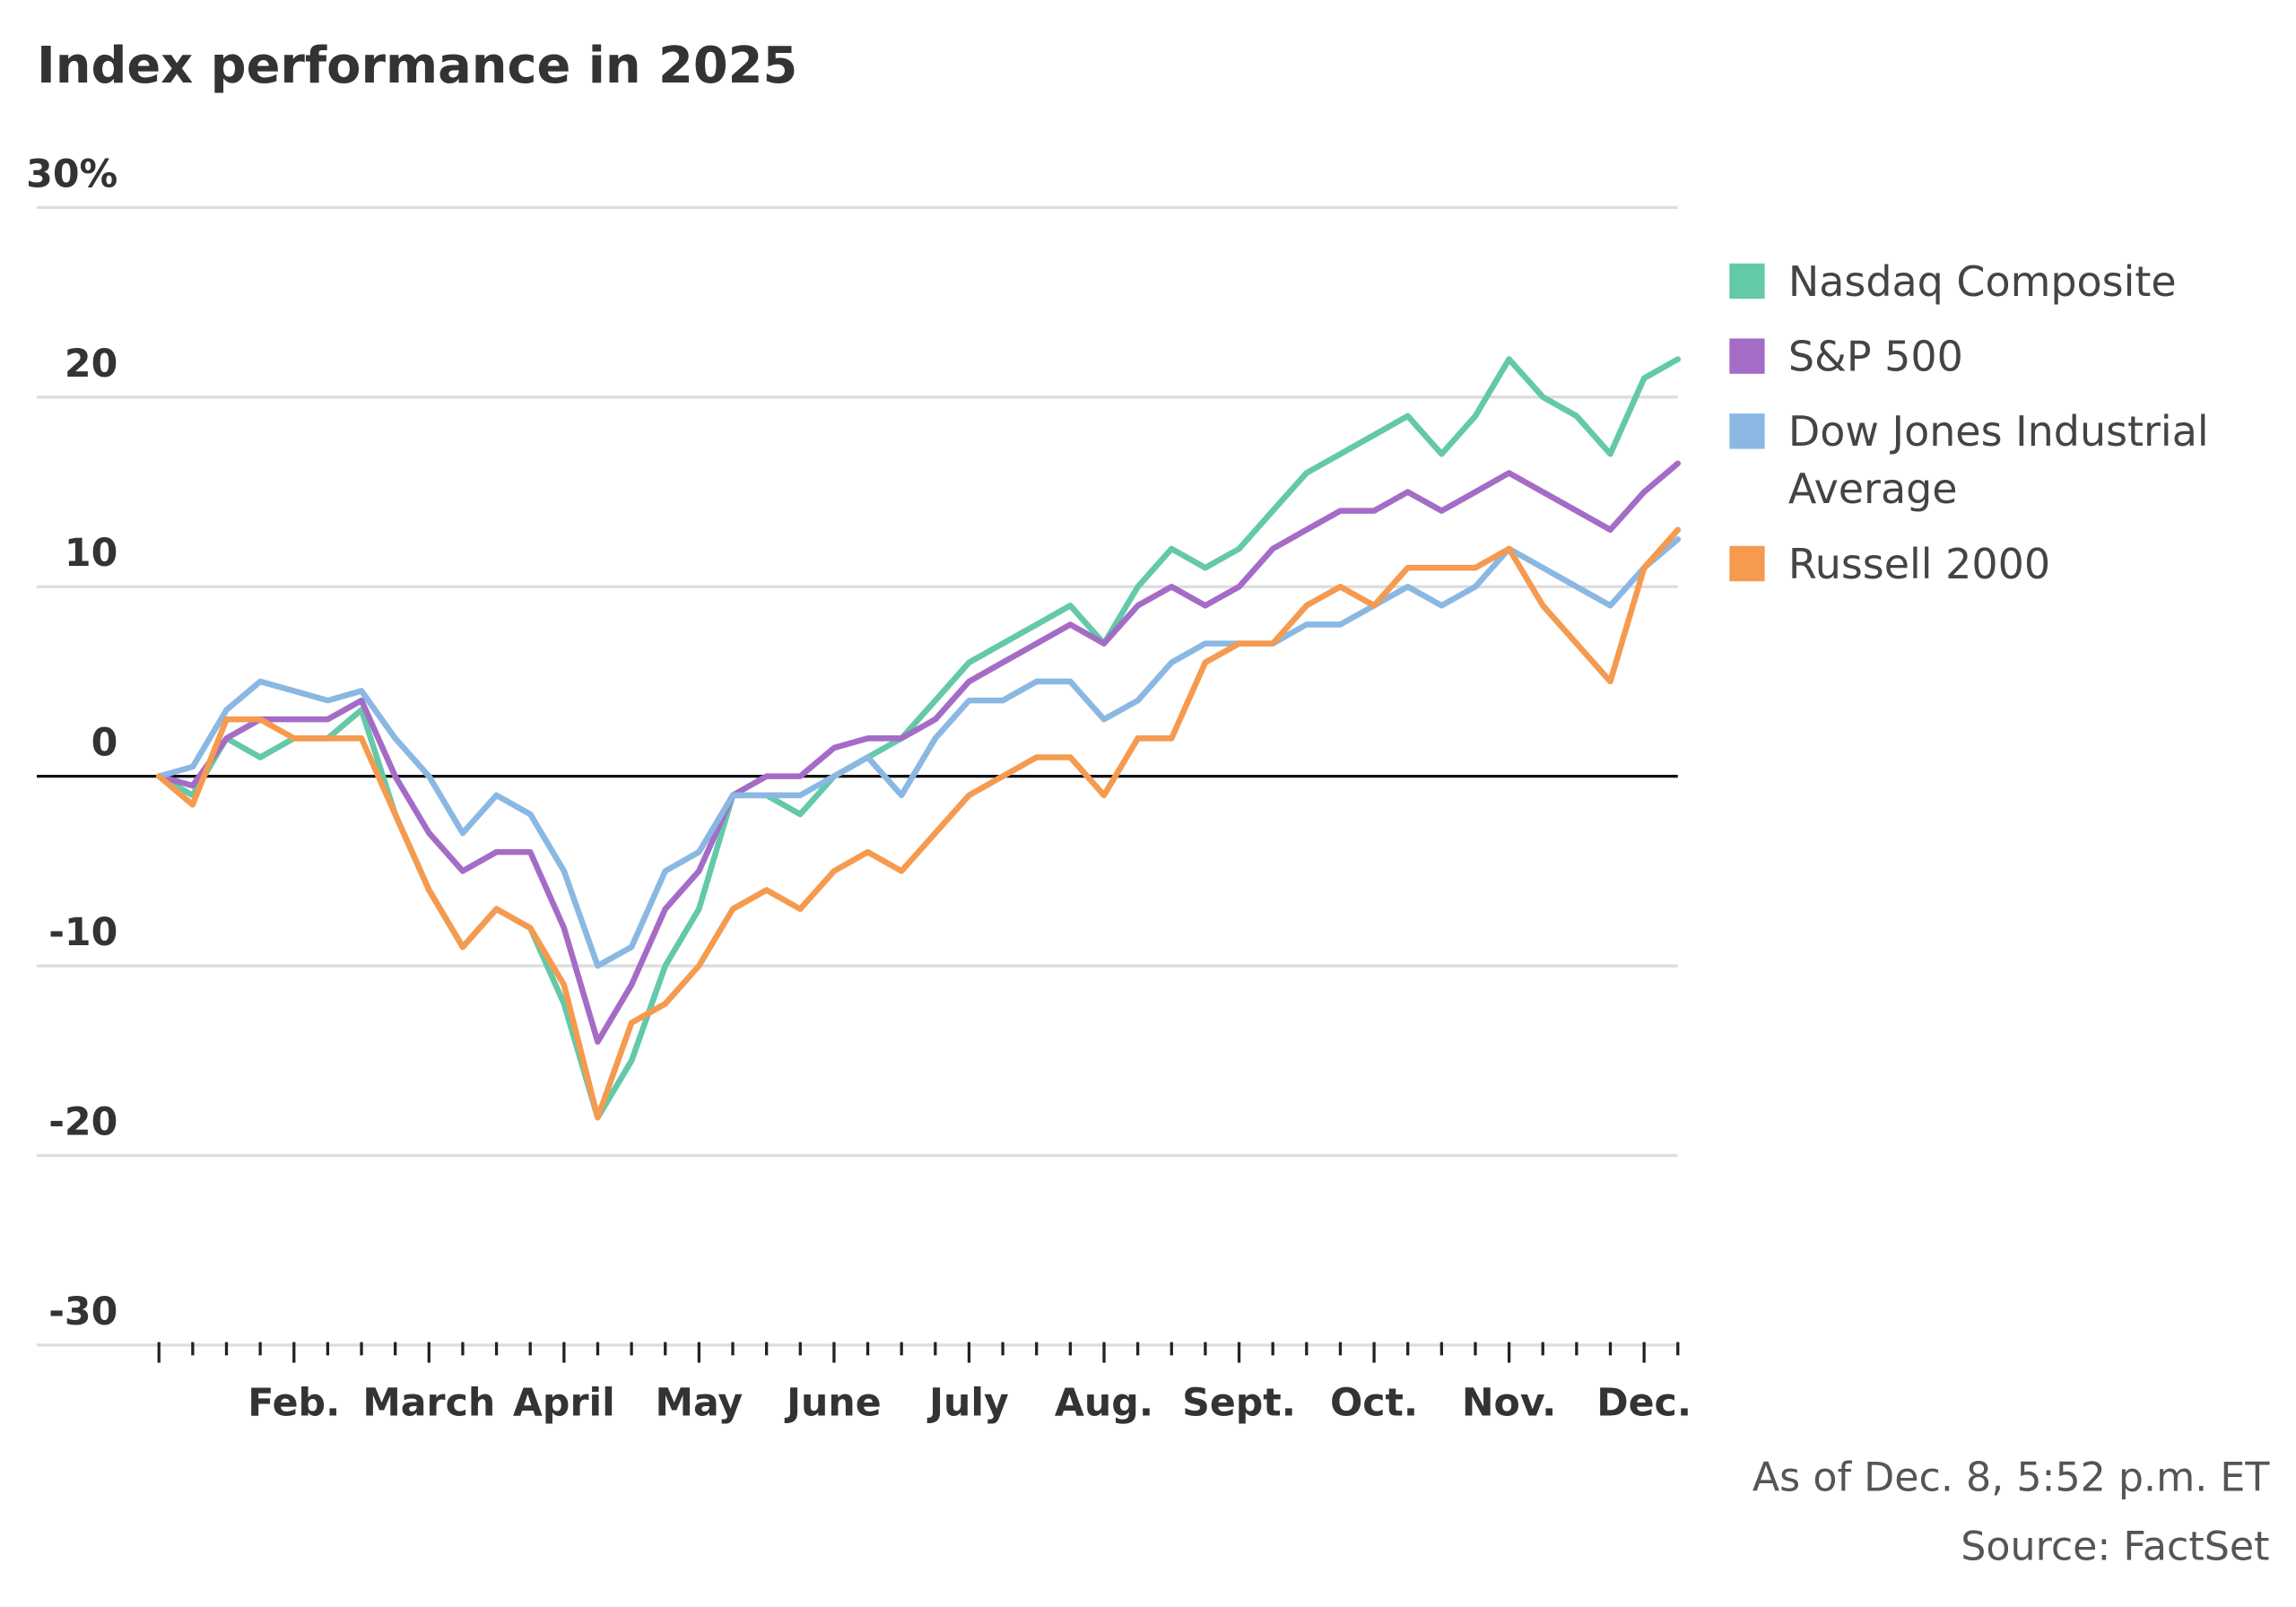  Describe the element at coordinates (967, 1404) in the screenshot. I see `x-tick-label: July` at that location.